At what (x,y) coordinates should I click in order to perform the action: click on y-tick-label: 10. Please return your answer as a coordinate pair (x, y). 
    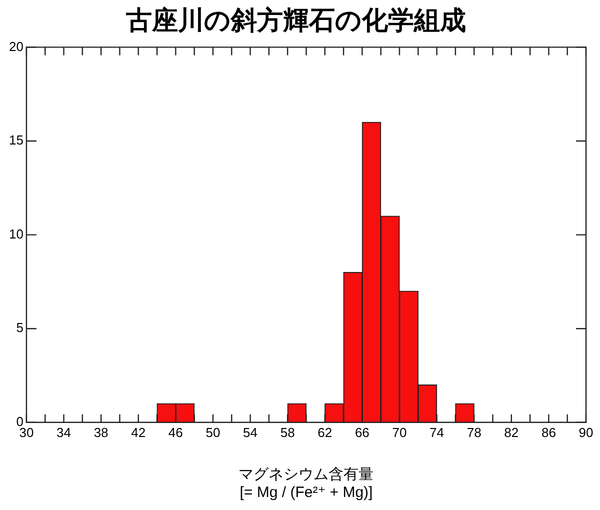
    Looking at the image, I should click on (16, 234).